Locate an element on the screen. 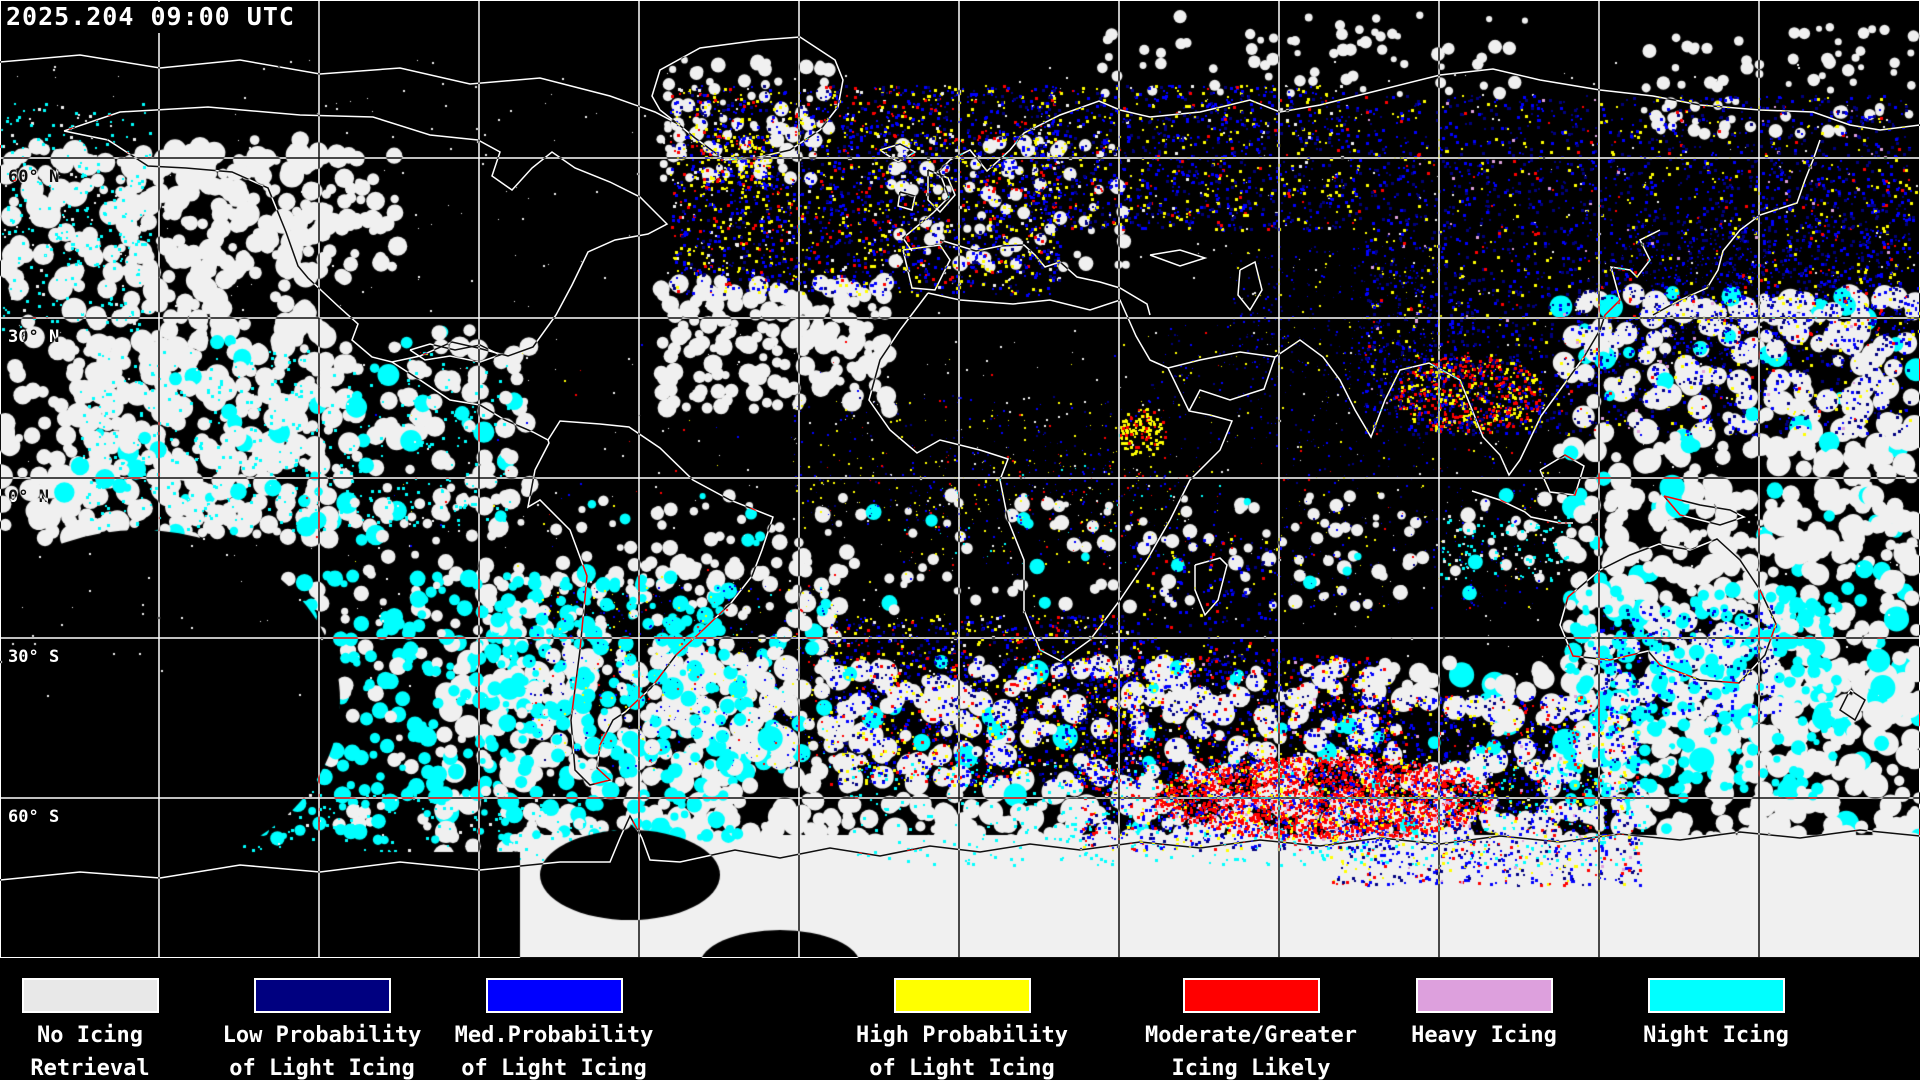 This screenshot has width=1920, height=1080. latitude-label: 60° S is located at coordinates (33, 817).